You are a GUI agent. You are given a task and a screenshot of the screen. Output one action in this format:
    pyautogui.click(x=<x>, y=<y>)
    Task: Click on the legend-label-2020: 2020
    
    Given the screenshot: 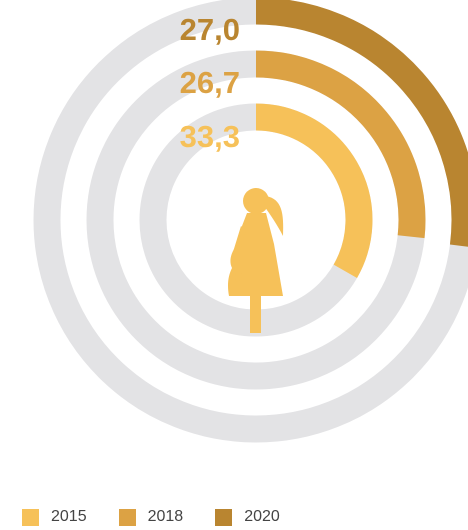 What is the action you would take?
    pyautogui.click(x=262, y=516)
    